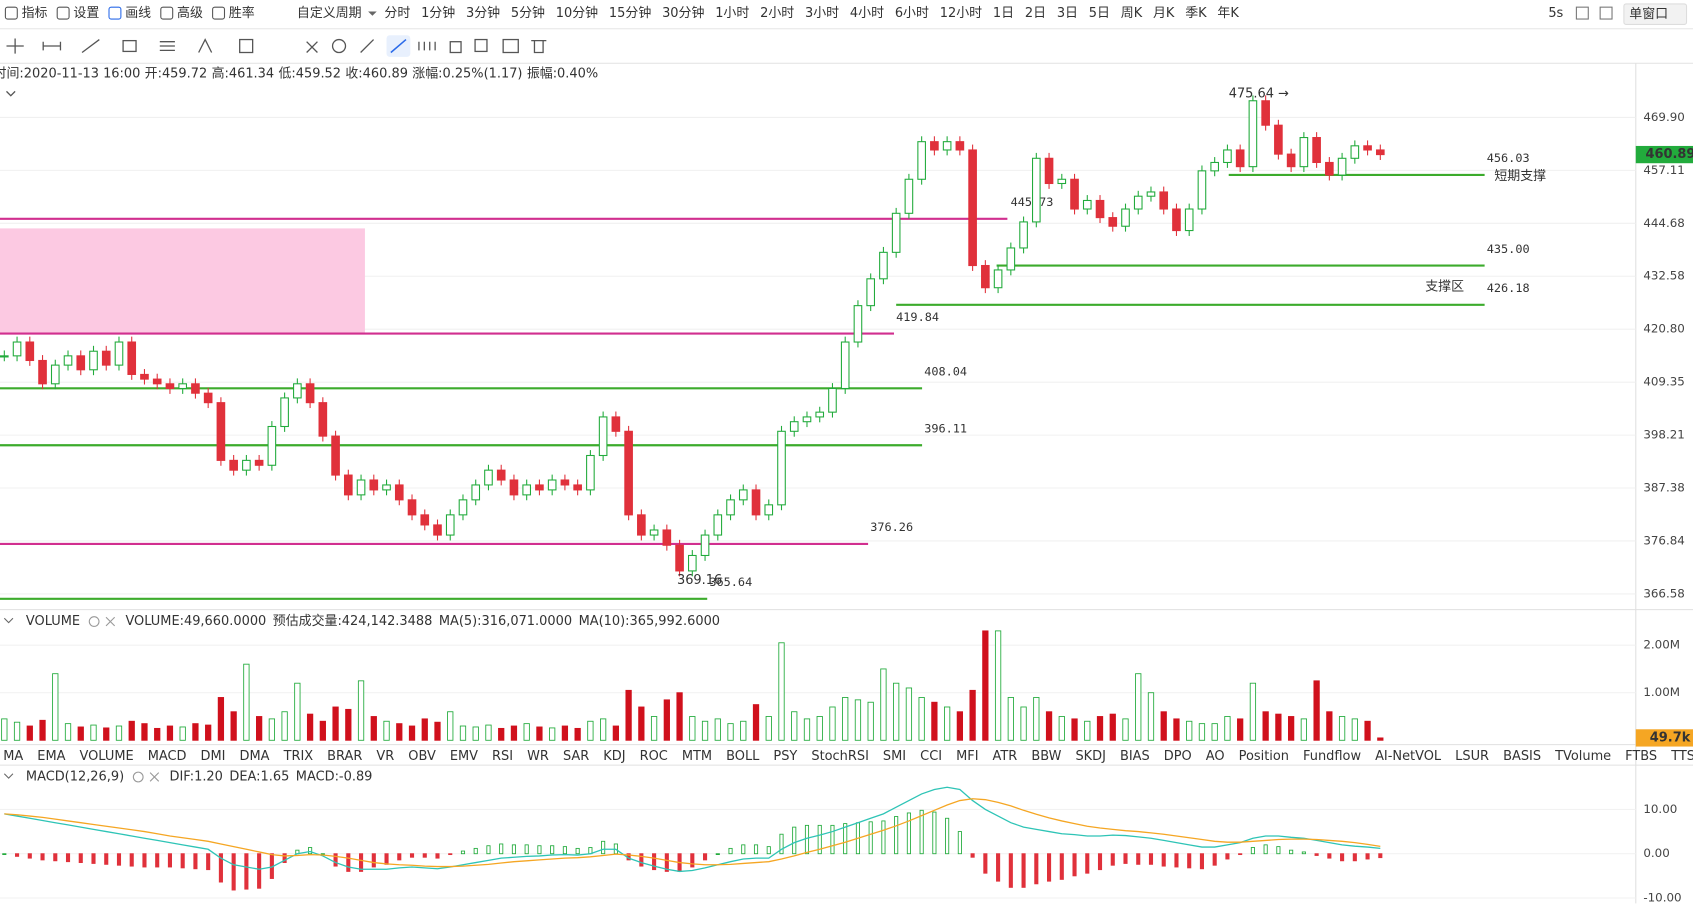 This screenshot has width=1693, height=904. What do you see at coordinates (1408, 756) in the screenshot?
I see `indicator-tab: AI-NetVOL` at bounding box center [1408, 756].